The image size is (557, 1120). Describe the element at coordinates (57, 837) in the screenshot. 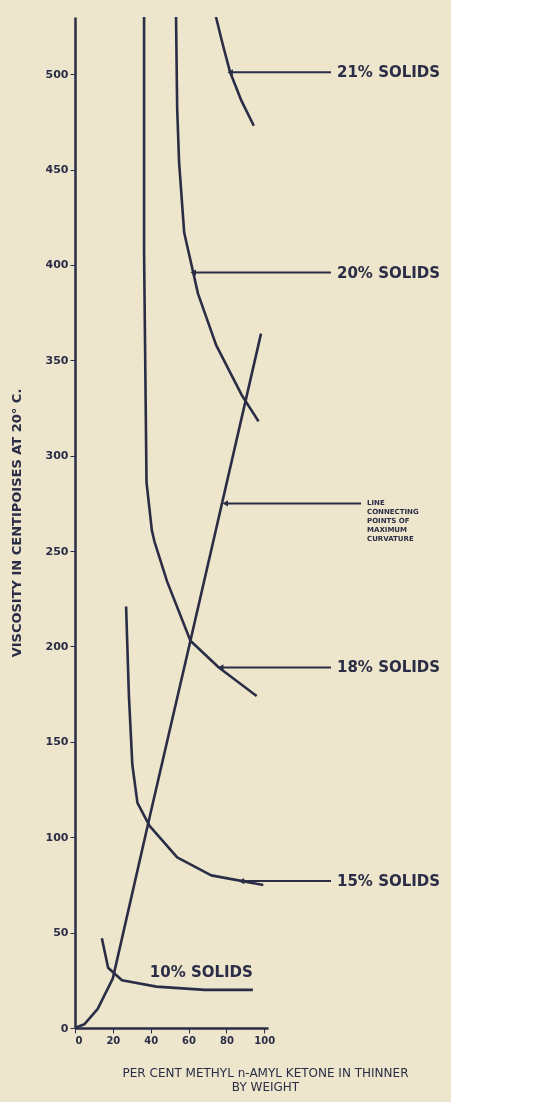

I see `y-tick-label: 100` at that location.